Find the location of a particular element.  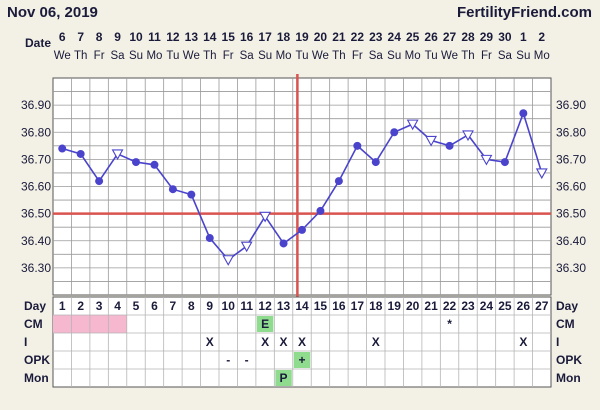

date-tick-label: 12 is located at coordinates (173, 37).